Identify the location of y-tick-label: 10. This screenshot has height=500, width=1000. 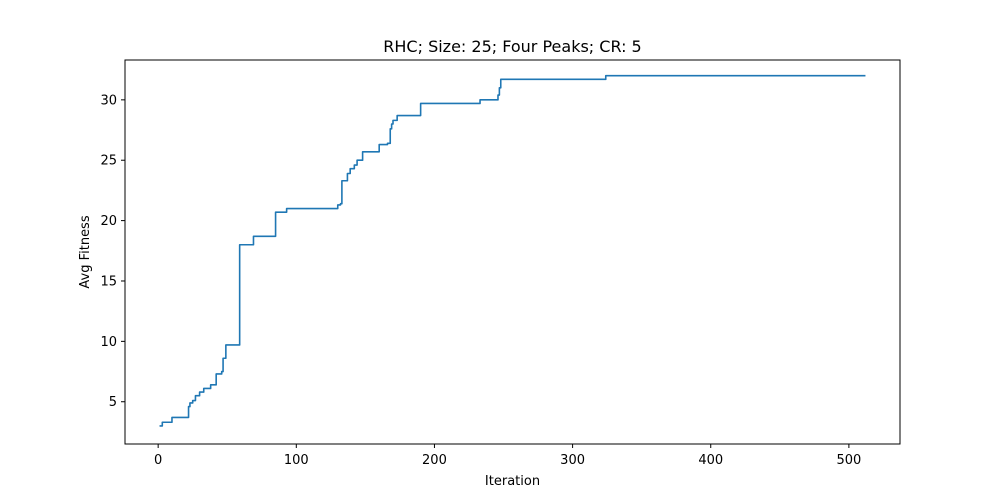
(108, 342).